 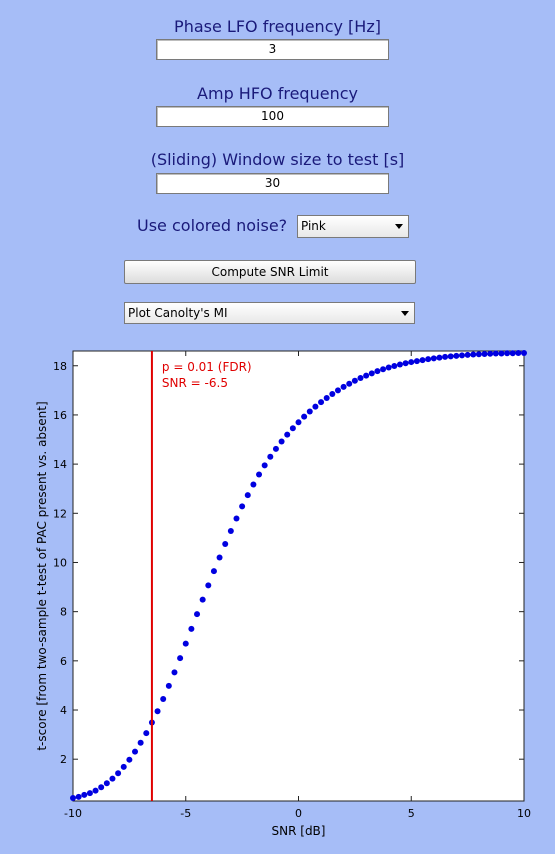 I want to click on y-tick: 12, so click(x=288, y=513).